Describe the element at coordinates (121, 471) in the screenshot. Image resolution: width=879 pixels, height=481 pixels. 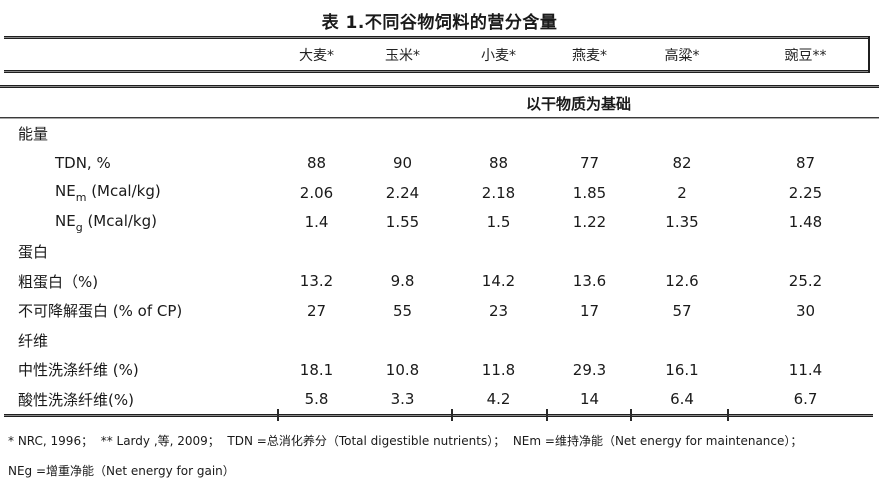
I see `footnote-line-2: NEg =增重净能（Net energy for gain）` at that location.